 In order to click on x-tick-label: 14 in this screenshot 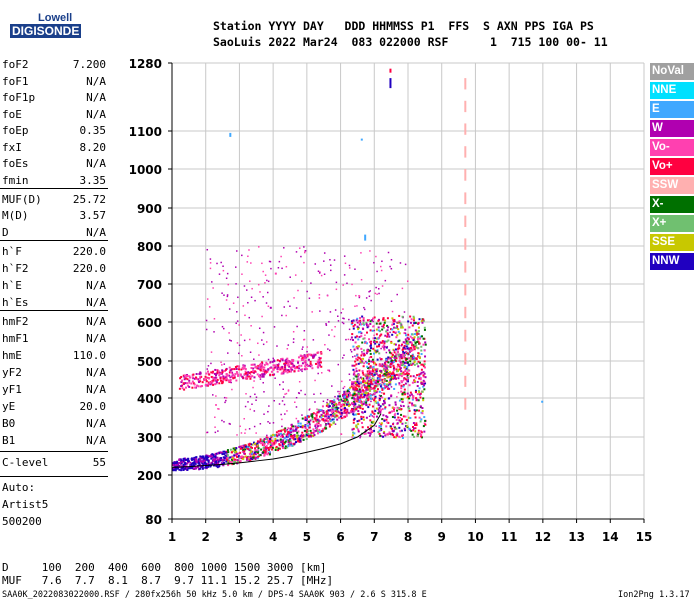, I will do `click(610, 537)`.